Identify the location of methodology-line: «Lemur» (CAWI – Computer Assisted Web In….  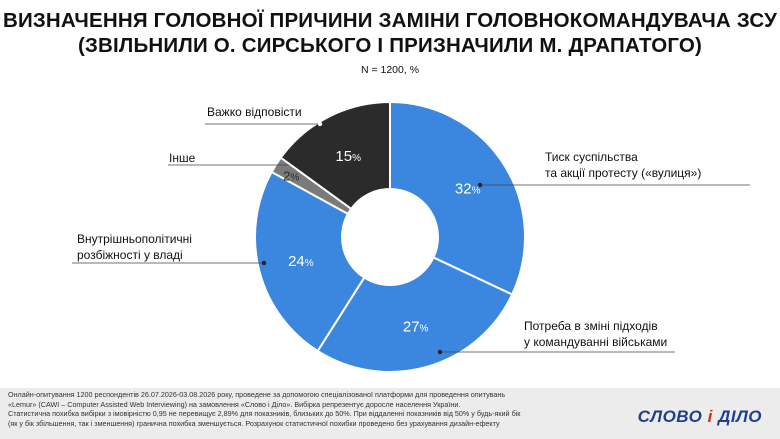
(234, 404).